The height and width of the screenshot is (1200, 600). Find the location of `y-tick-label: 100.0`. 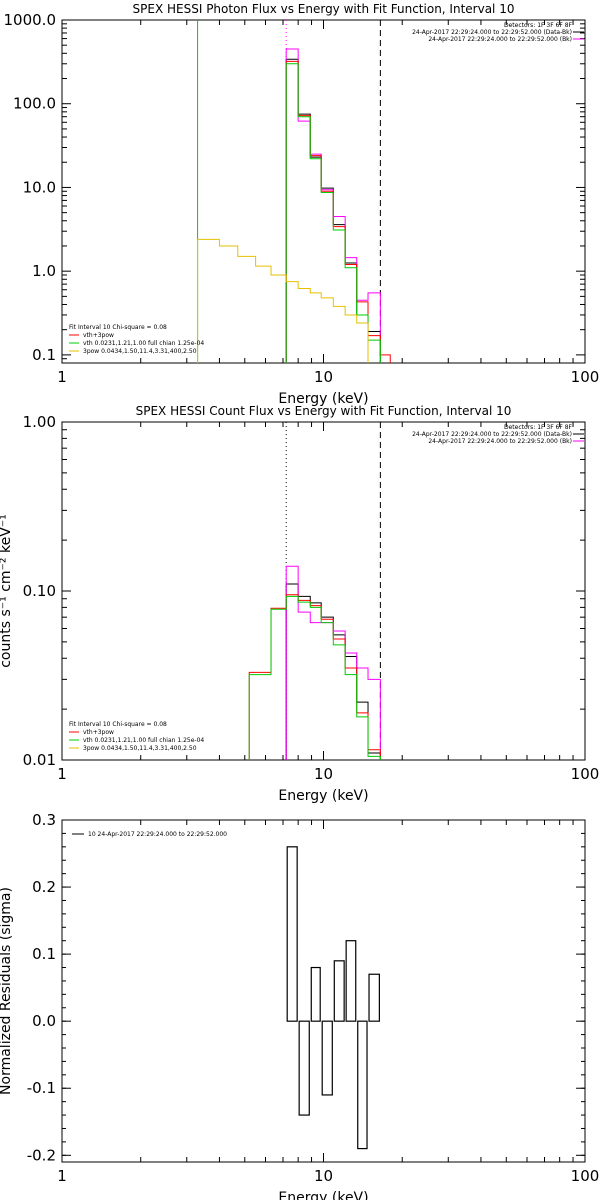

y-tick-label: 100.0 is located at coordinates (34, 104).